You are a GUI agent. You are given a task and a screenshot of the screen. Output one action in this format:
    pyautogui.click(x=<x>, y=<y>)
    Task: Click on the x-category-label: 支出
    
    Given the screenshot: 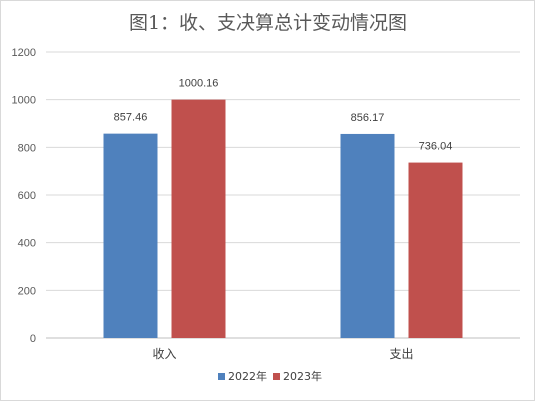 What is the action you would take?
    pyautogui.click(x=401, y=354)
    